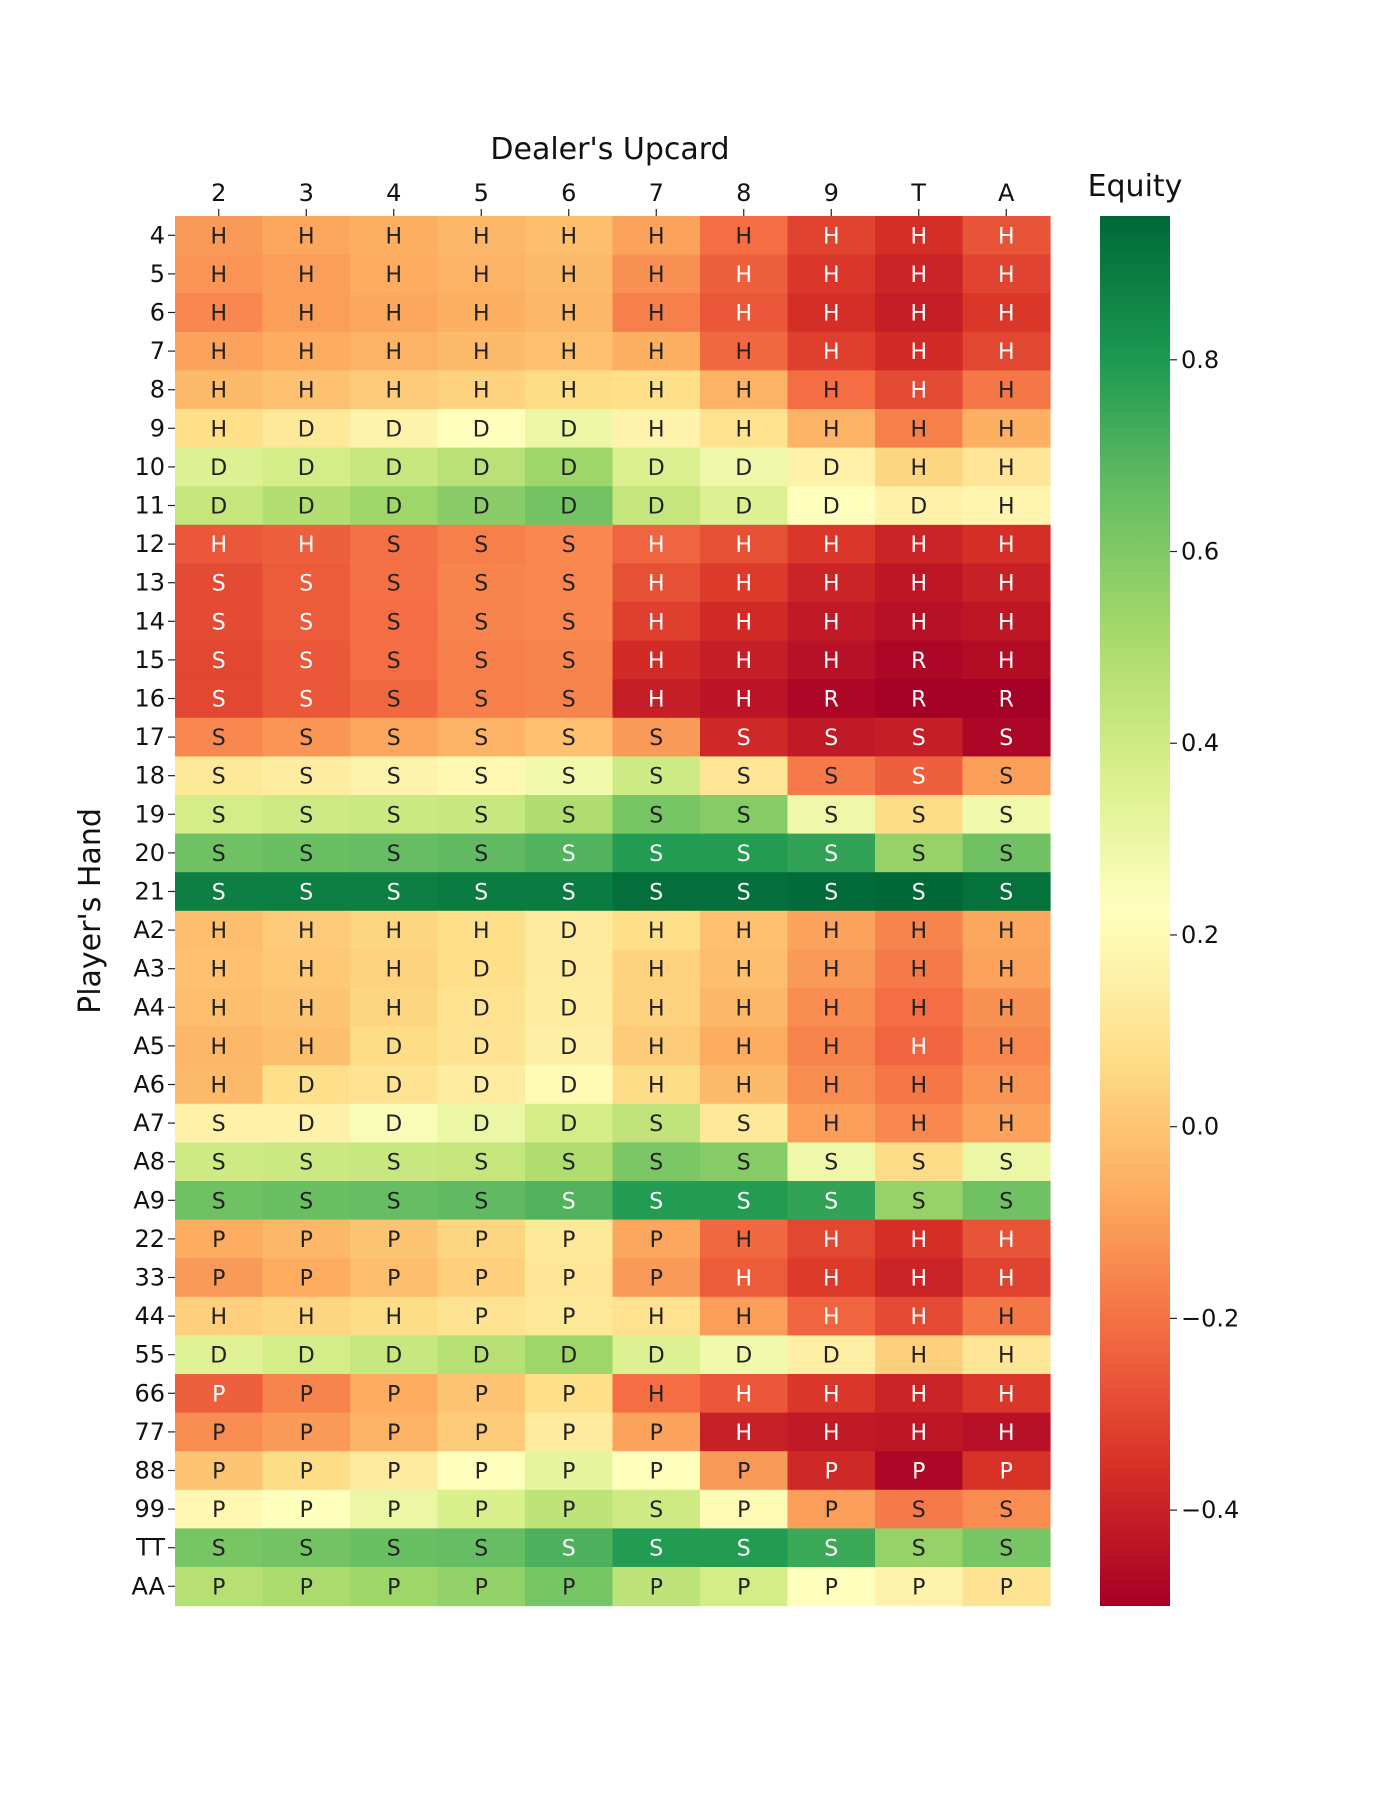  I want to click on y-tick-label: 17, so click(149, 737).